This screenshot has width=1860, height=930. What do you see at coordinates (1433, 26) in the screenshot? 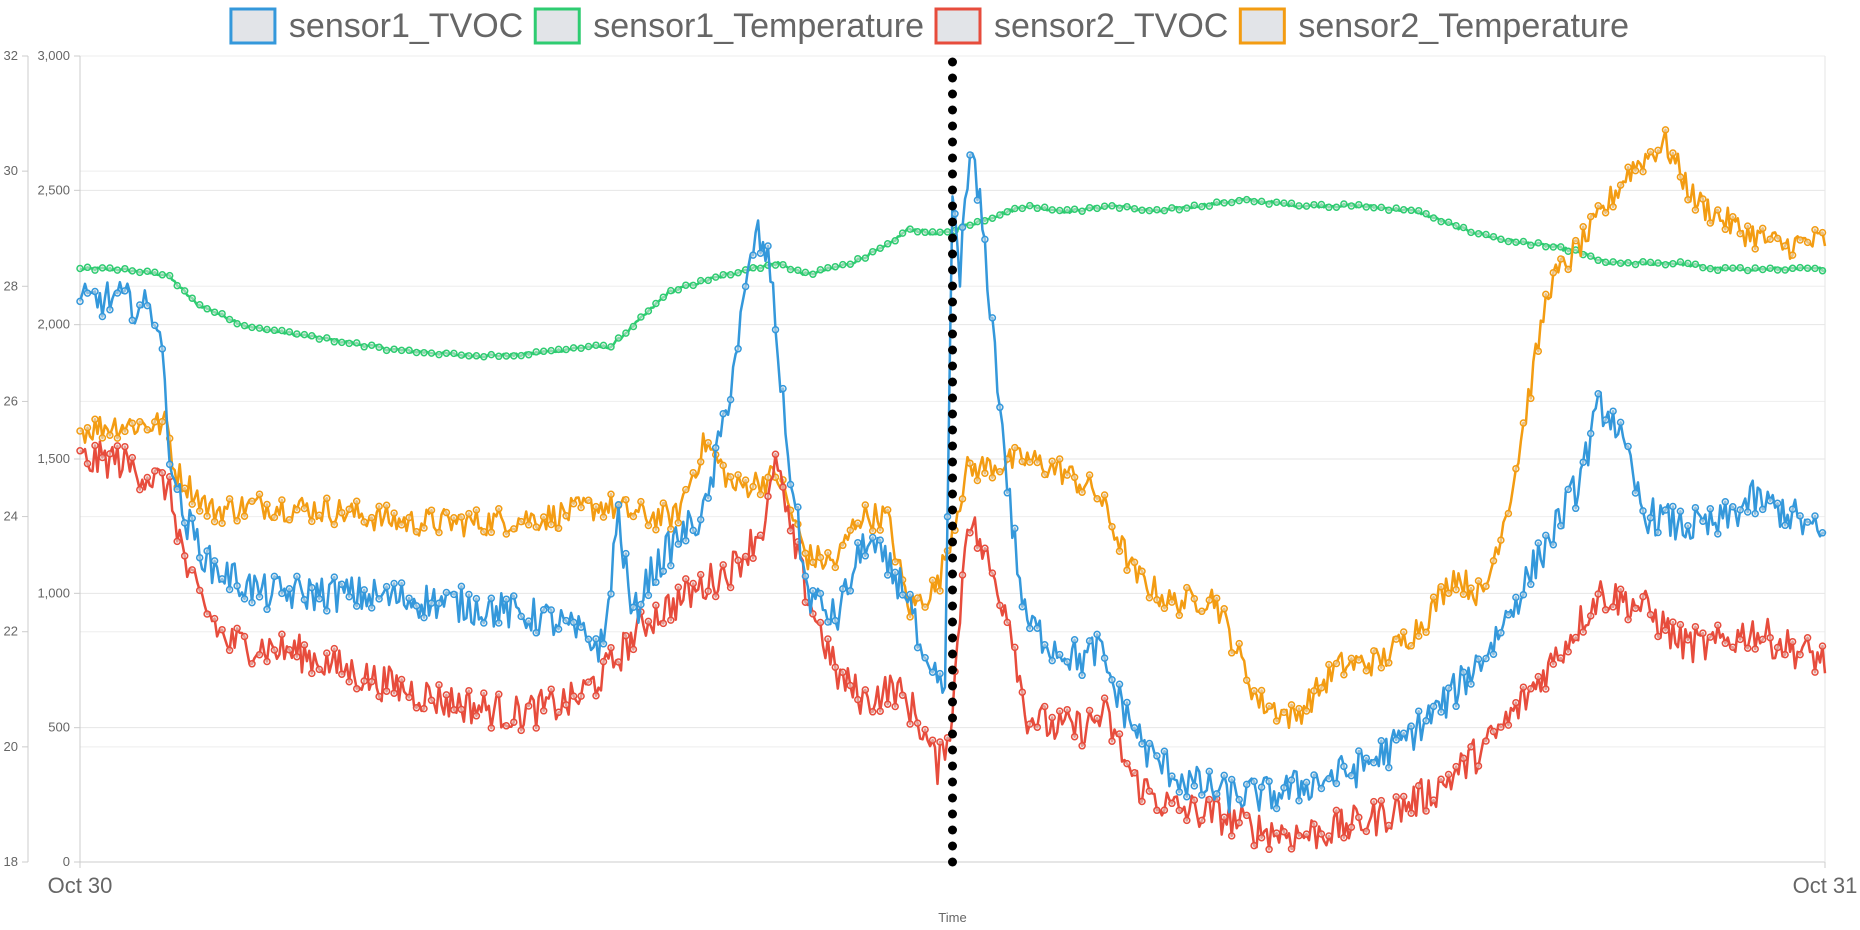
I see `legend-item-sensor2_Temperature: sensor2_Temperature` at bounding box center [1433, 26].